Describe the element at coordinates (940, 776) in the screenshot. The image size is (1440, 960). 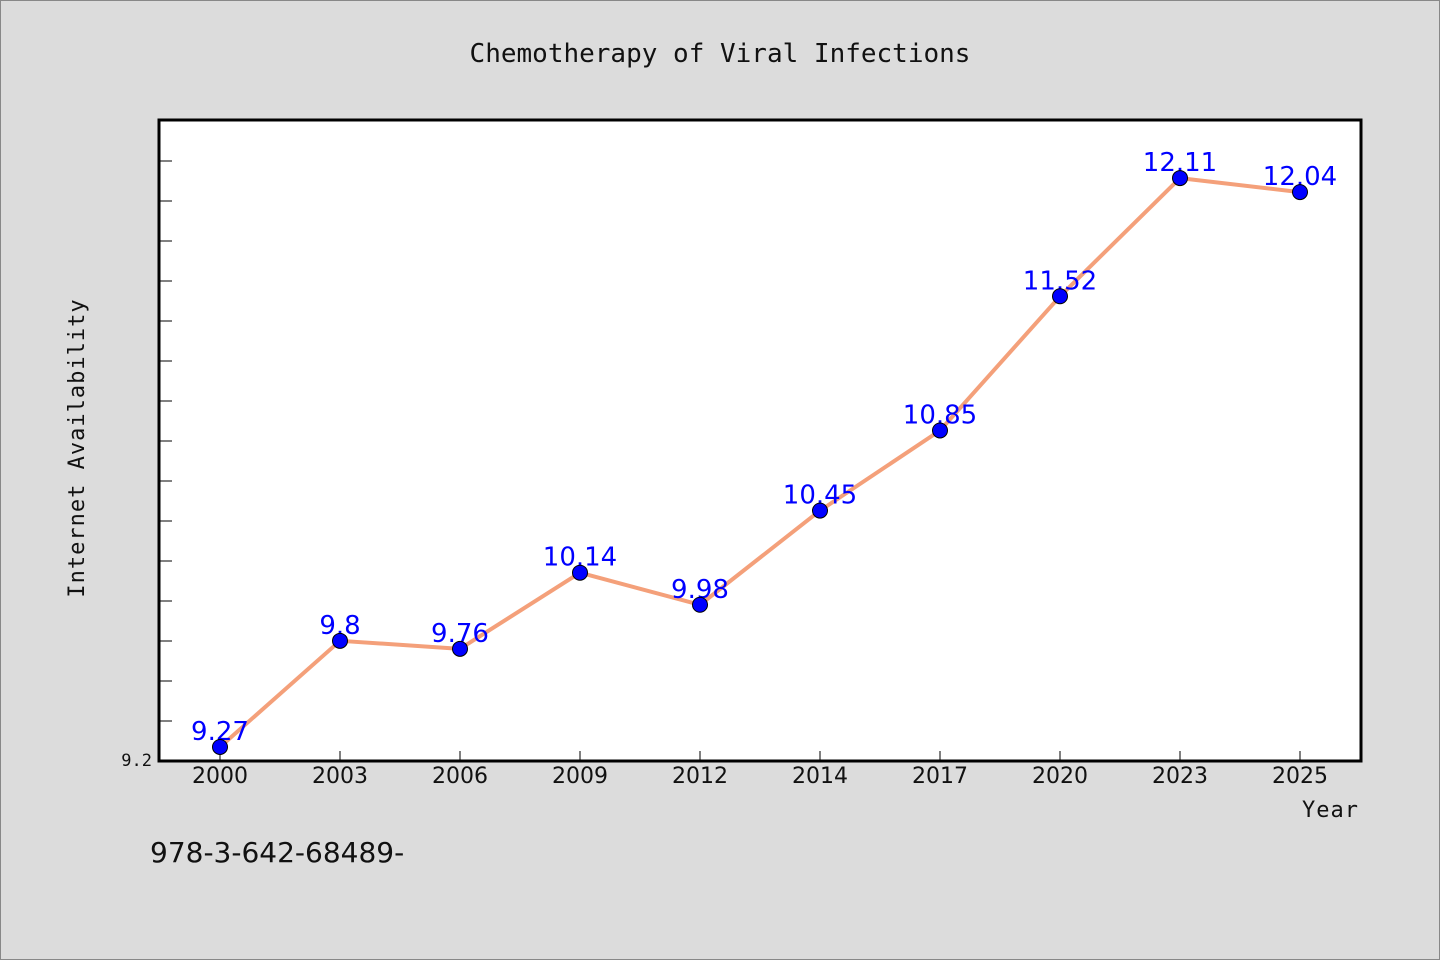
I see `x-tick-label: 2017` at that location.